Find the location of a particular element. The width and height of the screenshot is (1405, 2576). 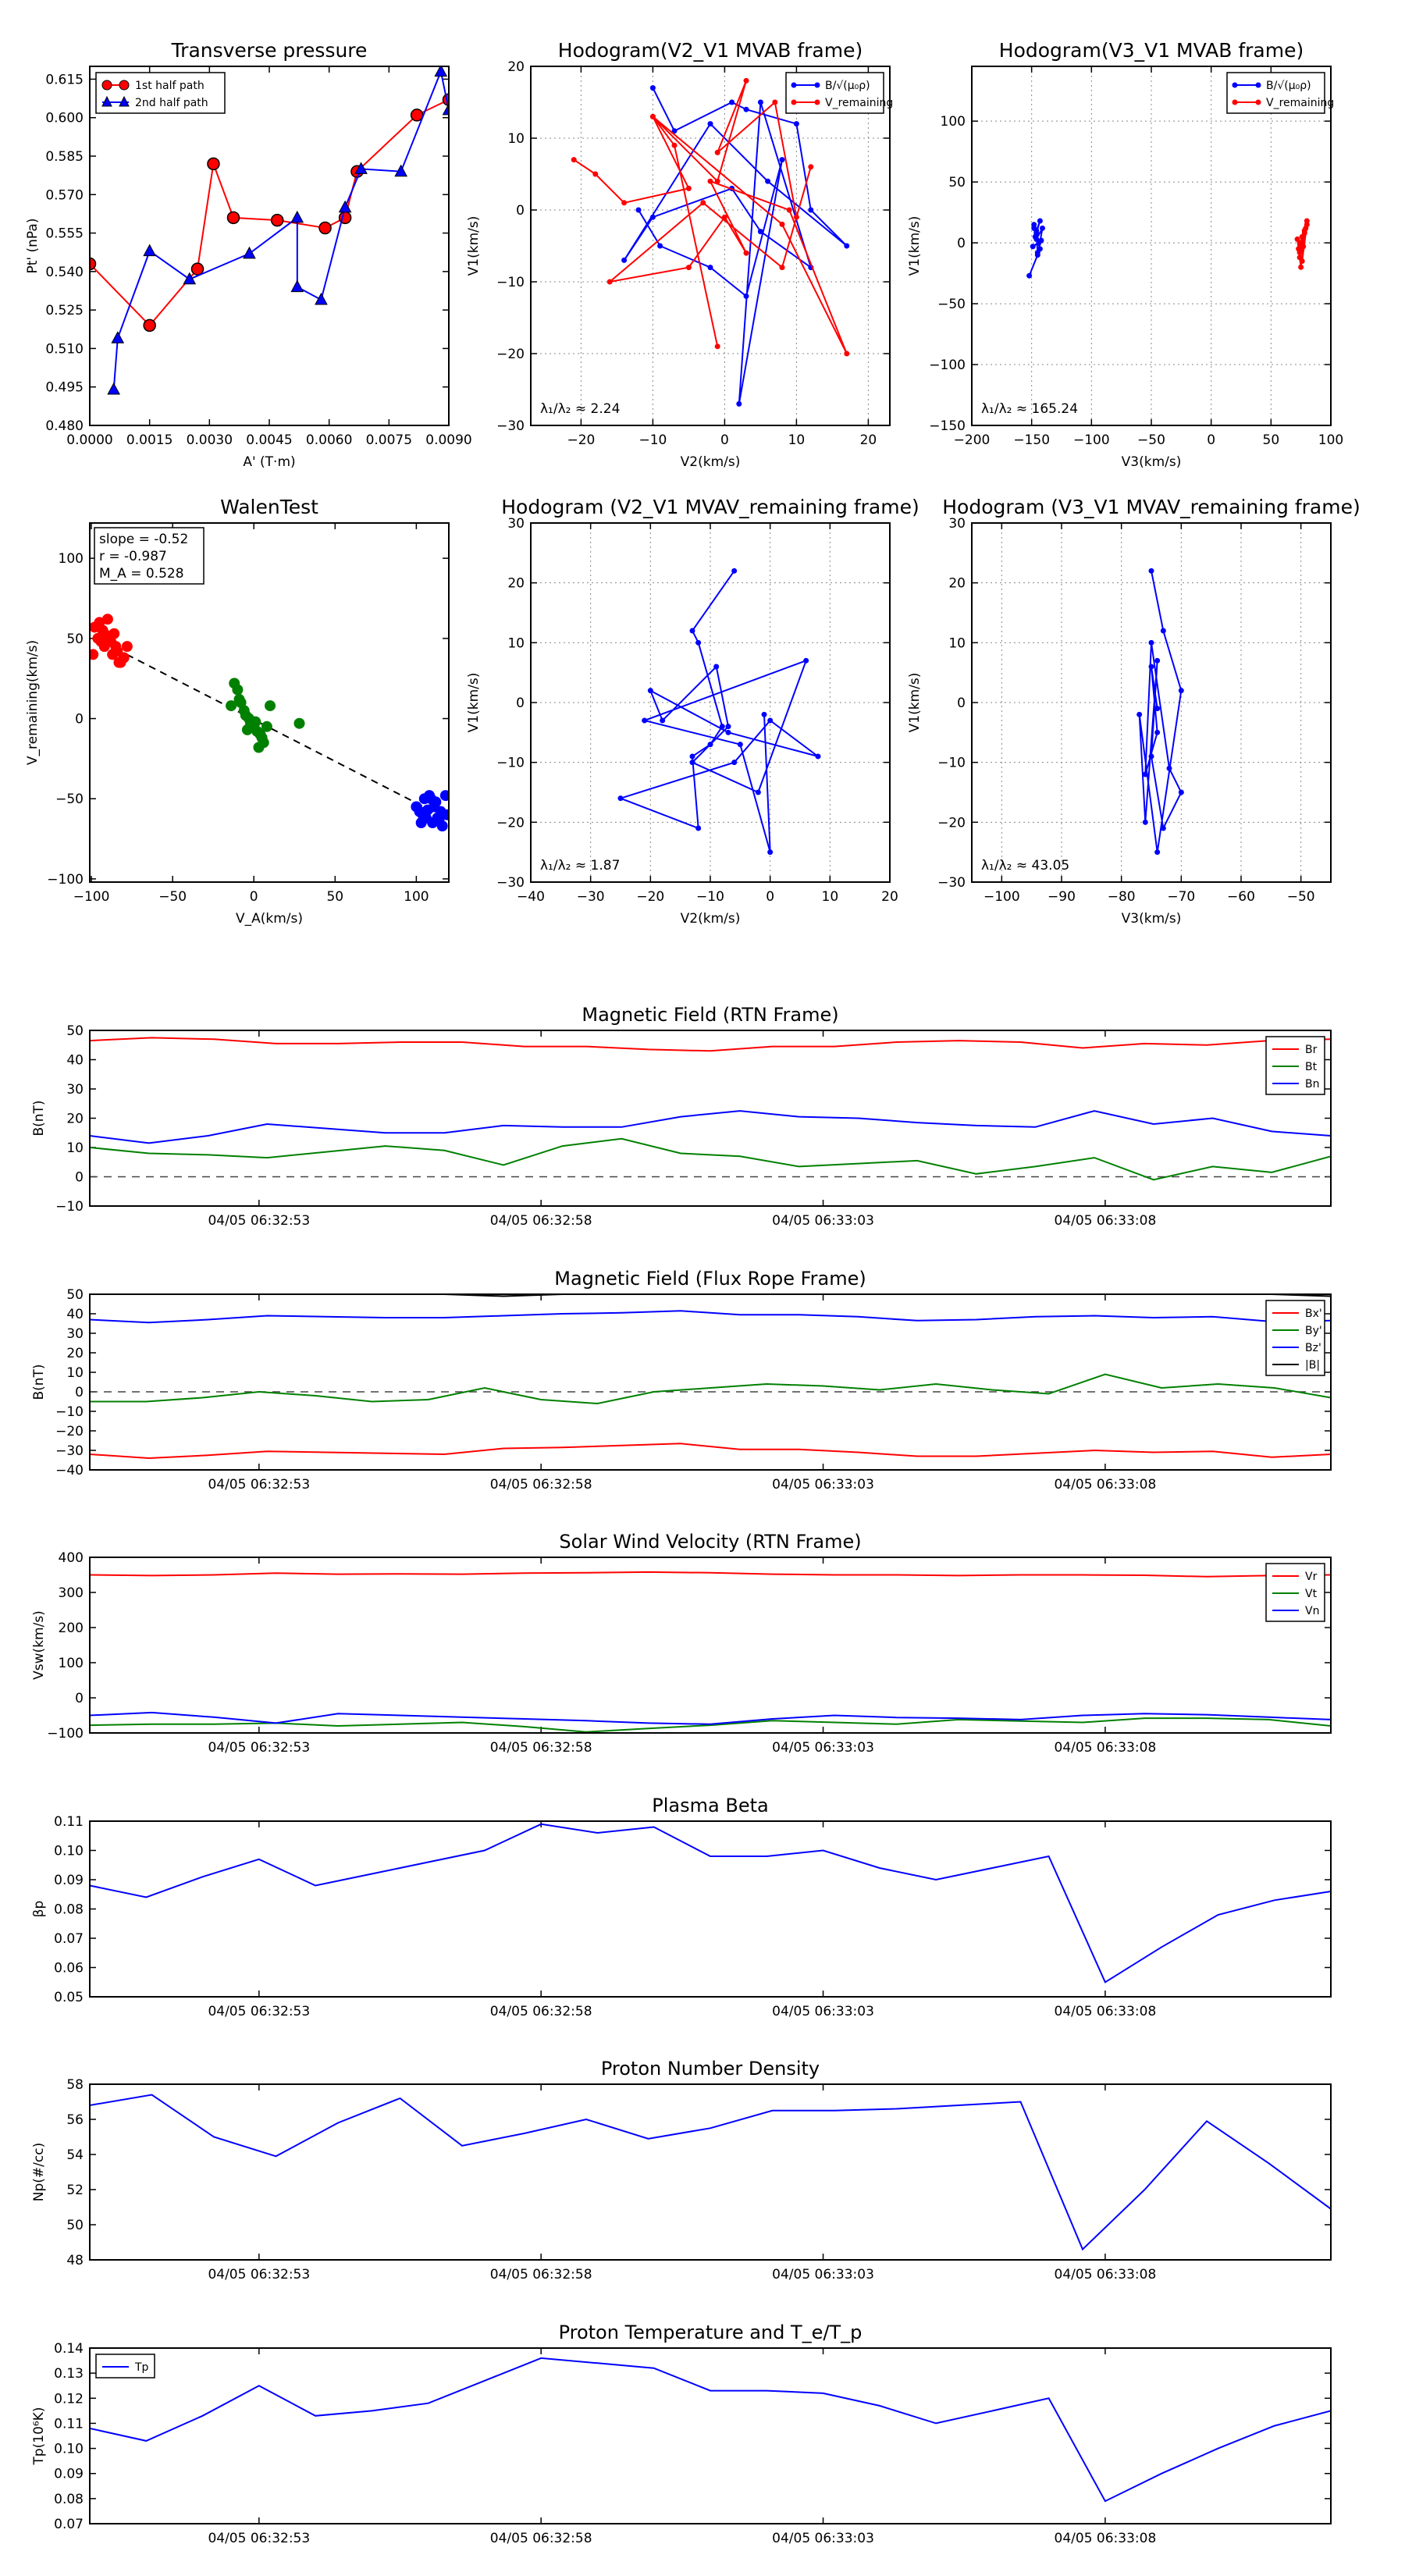

x-axis-label: V2(km/s) is located at coordinates (711, 919).